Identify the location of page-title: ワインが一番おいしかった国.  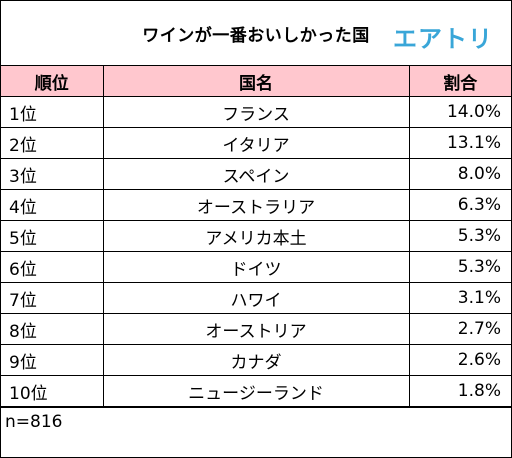
(256, 36).